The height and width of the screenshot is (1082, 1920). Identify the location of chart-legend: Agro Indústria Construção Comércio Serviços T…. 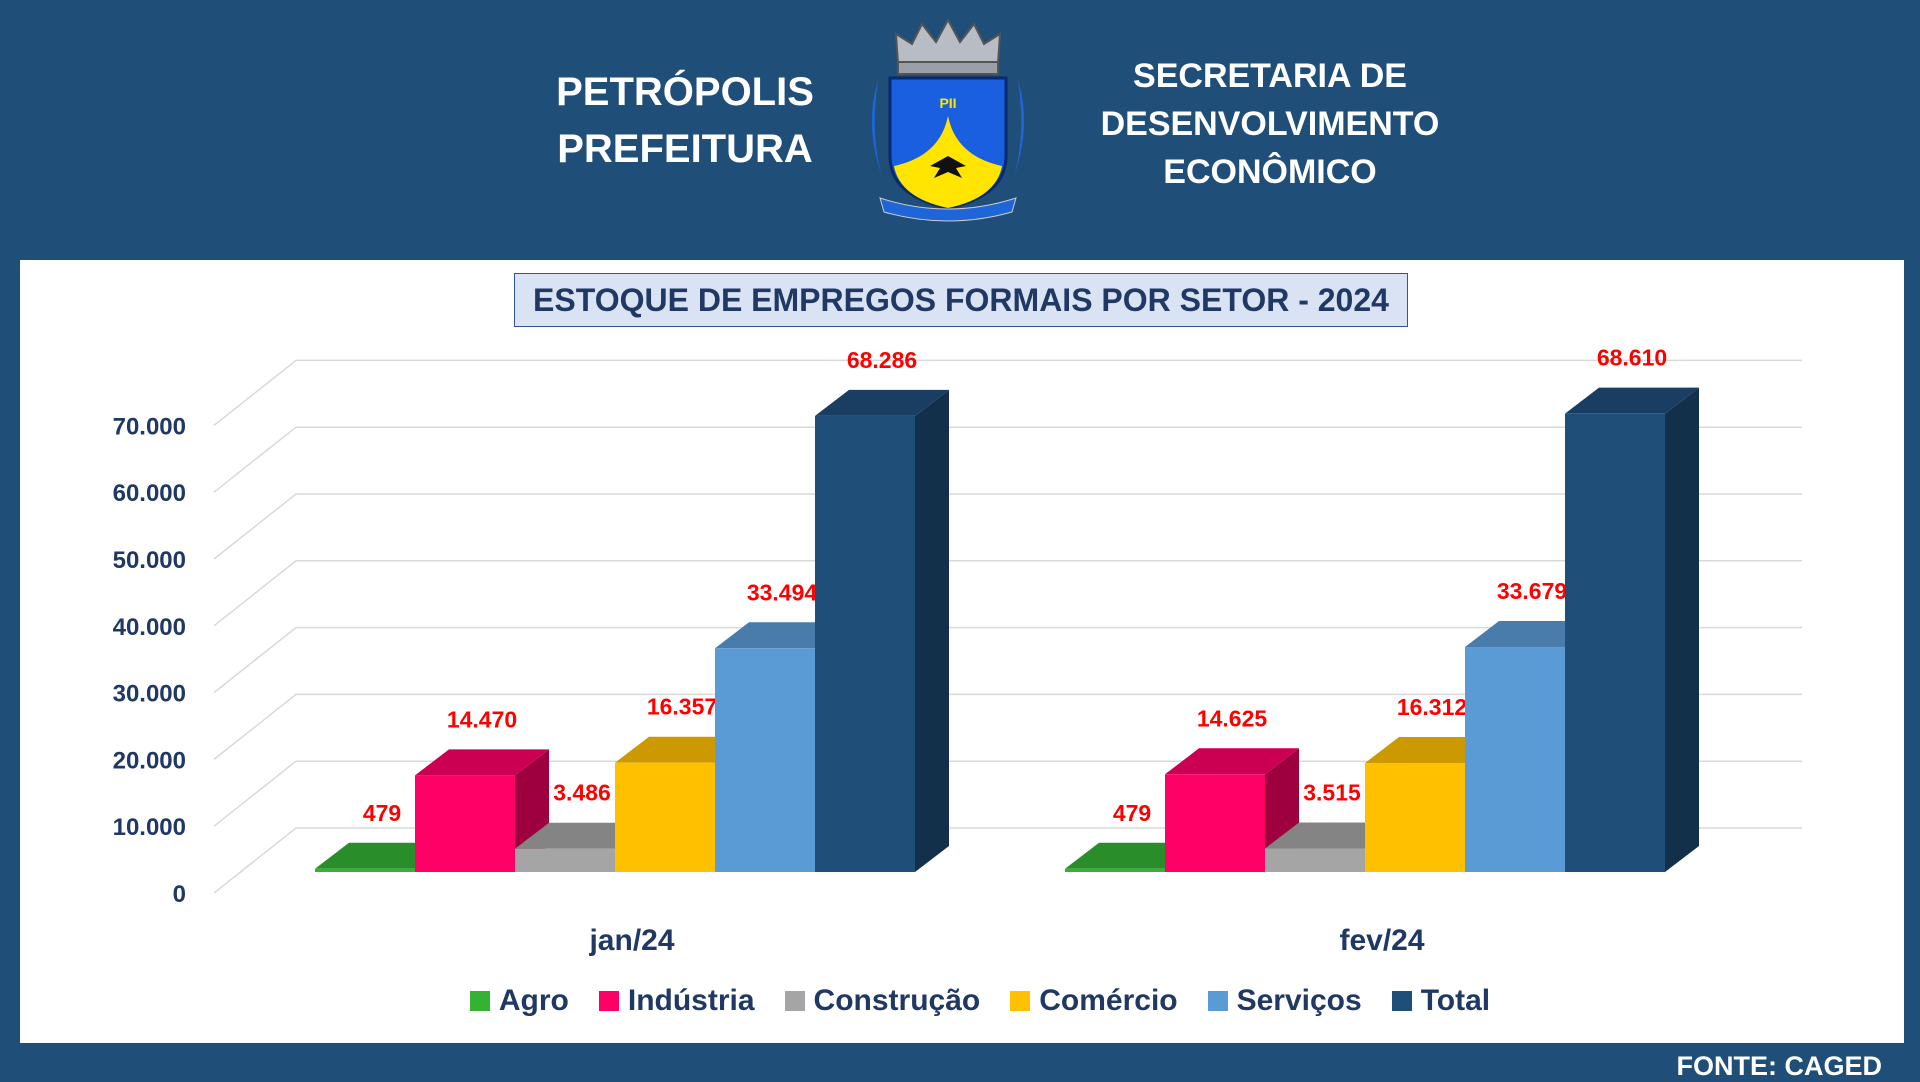
(960, 1001).